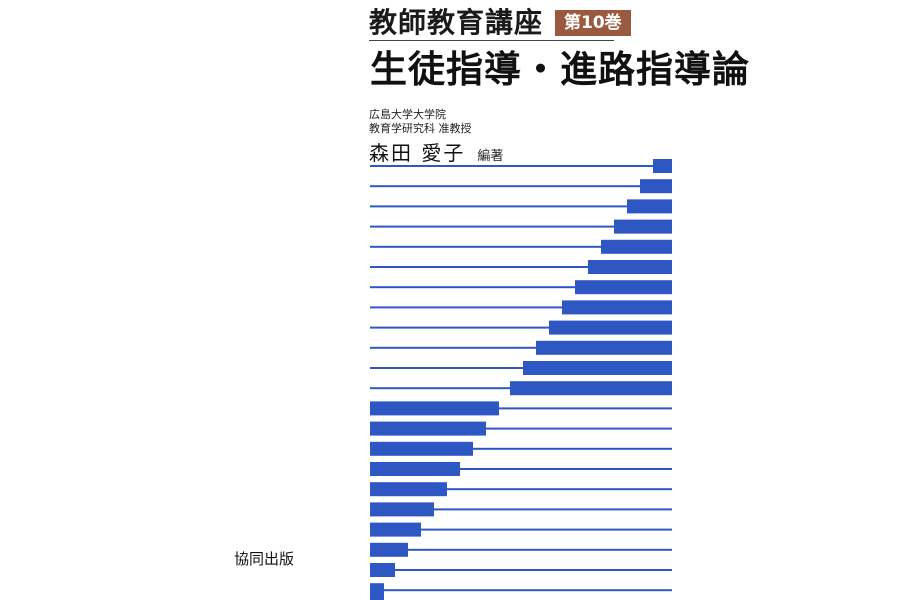  What do you see at coordinates (593, 23) in the screenshot?
I see `volume-badge: 第10巻` at bounding box center [593, 23].